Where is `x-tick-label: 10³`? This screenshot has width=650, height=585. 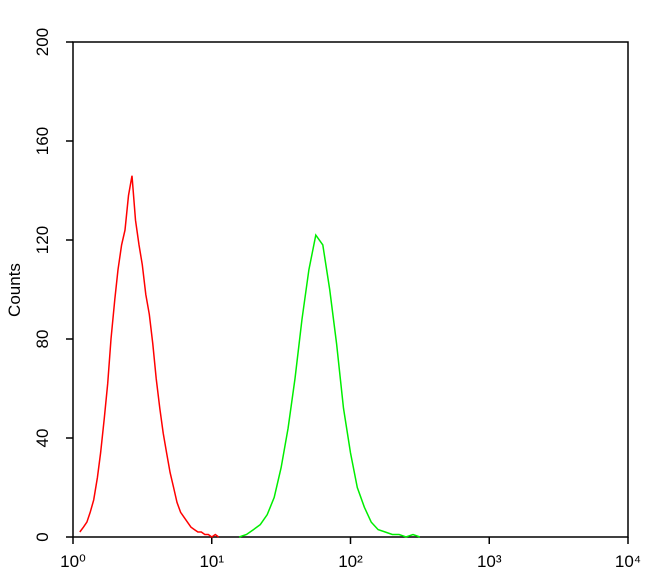 x-tick-label: 10³ is located at coordinates (489, 561).